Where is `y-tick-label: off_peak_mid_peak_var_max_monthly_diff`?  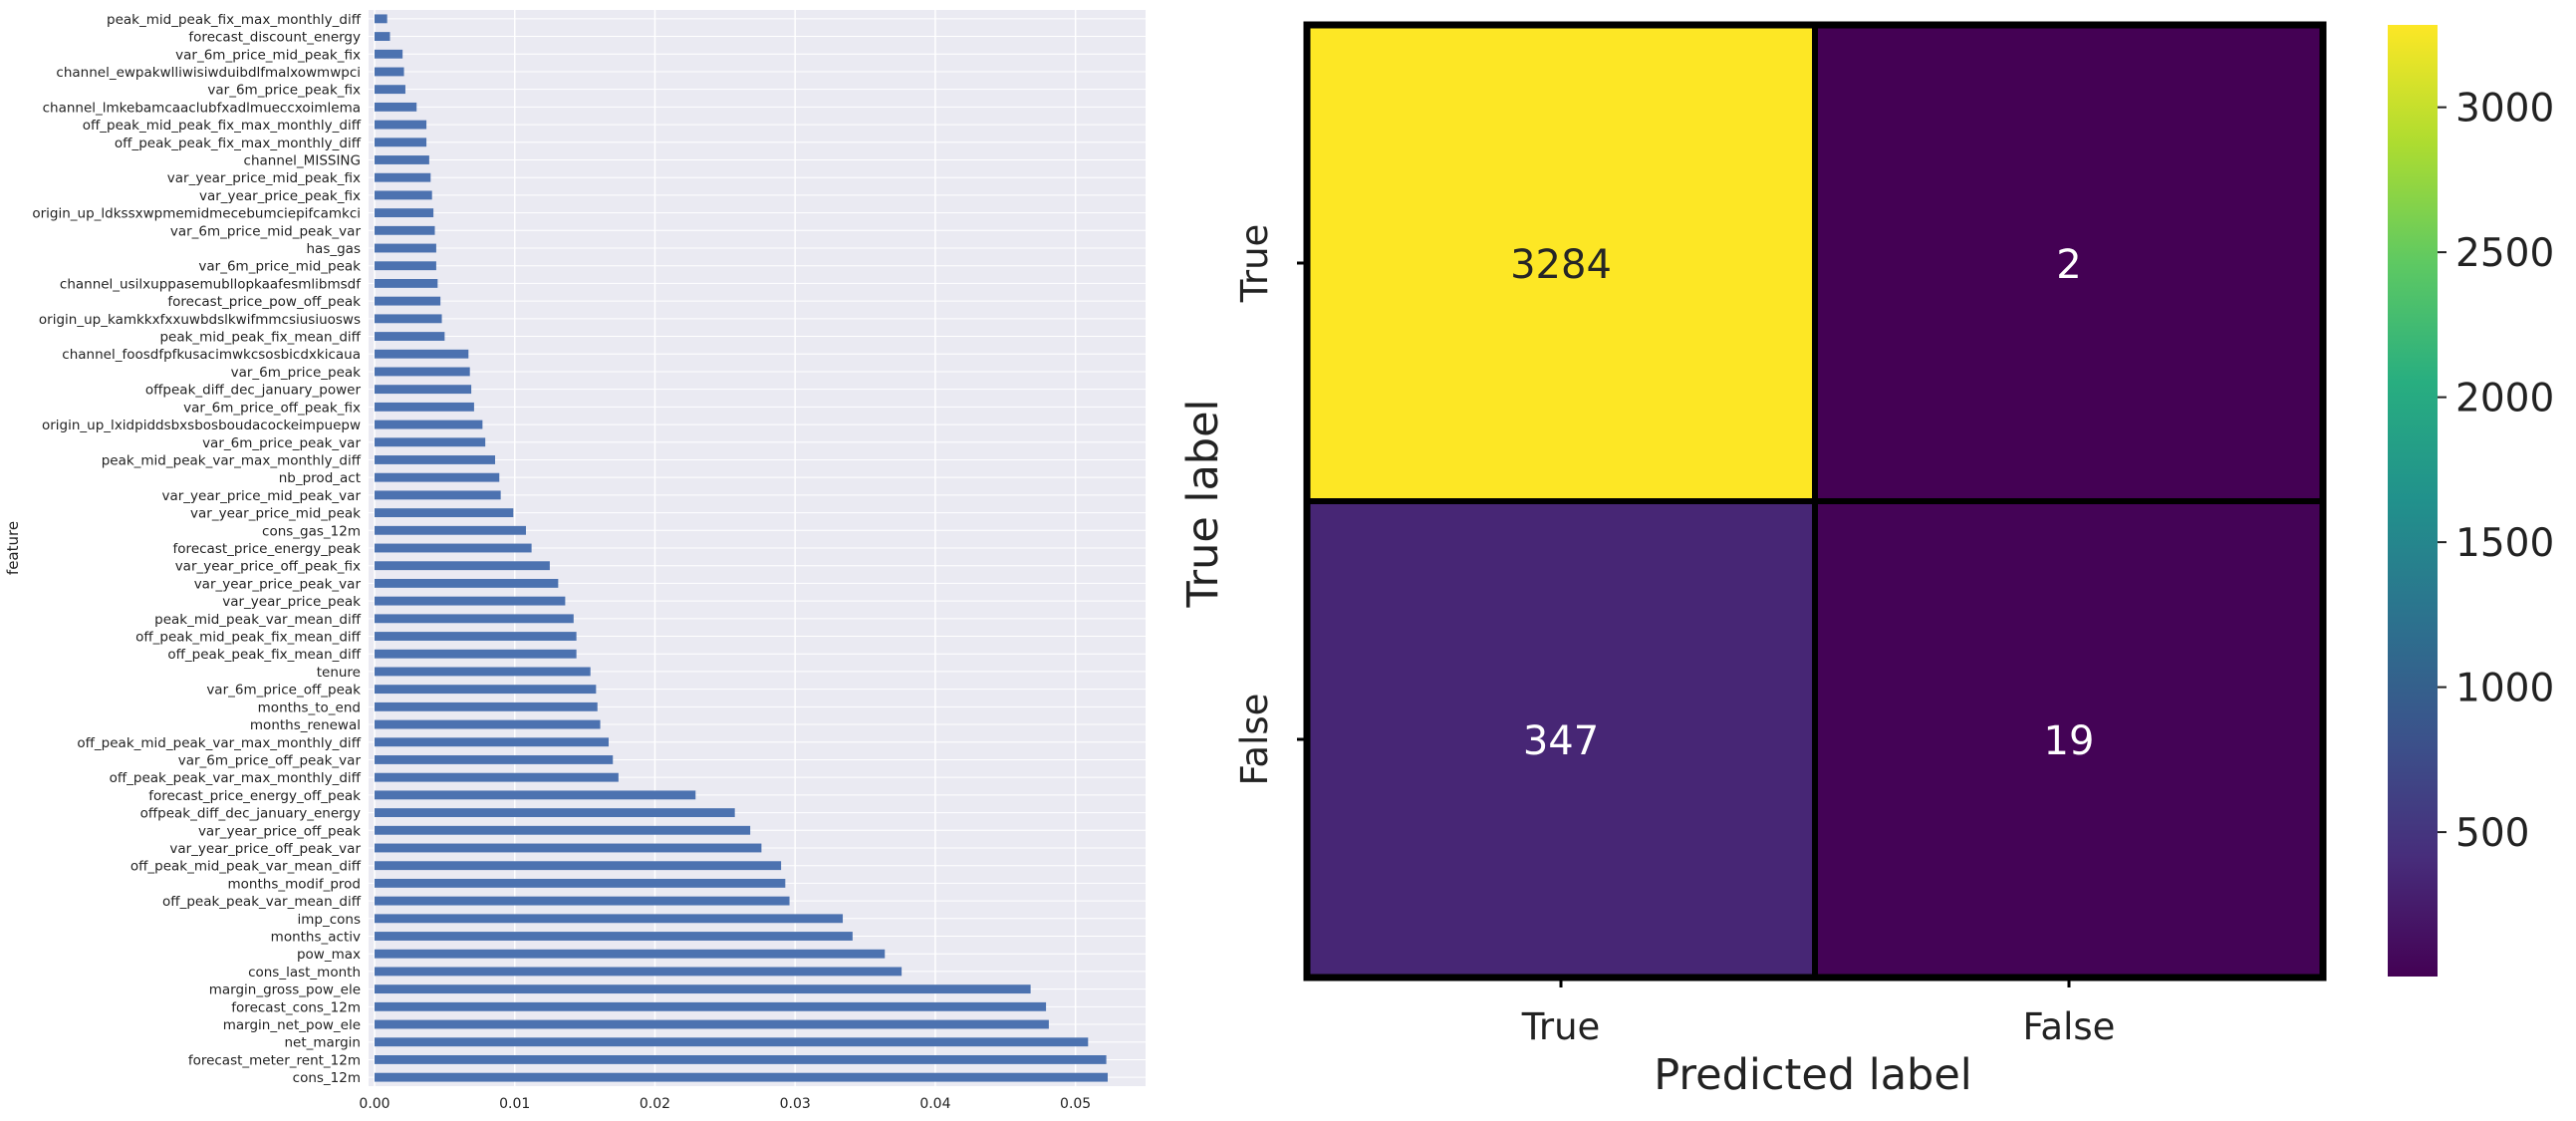 y-tick-label: off_peak_mid_peak_var_max_monthly_diff is located at coordinates (219, 743).